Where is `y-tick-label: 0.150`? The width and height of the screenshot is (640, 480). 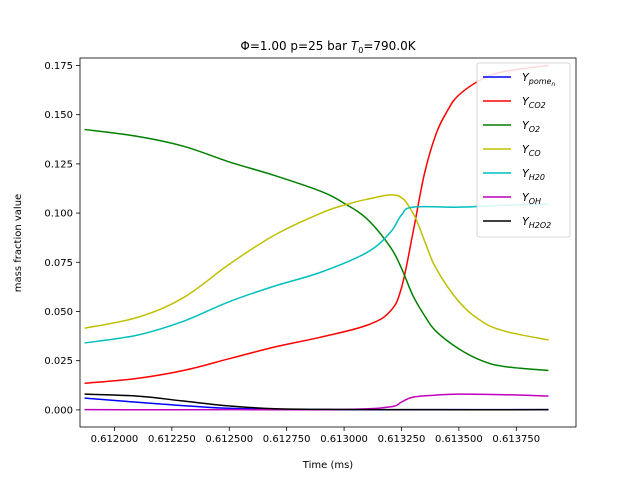 y-tick-label: 0.150 is located at coordinates (58, 115).